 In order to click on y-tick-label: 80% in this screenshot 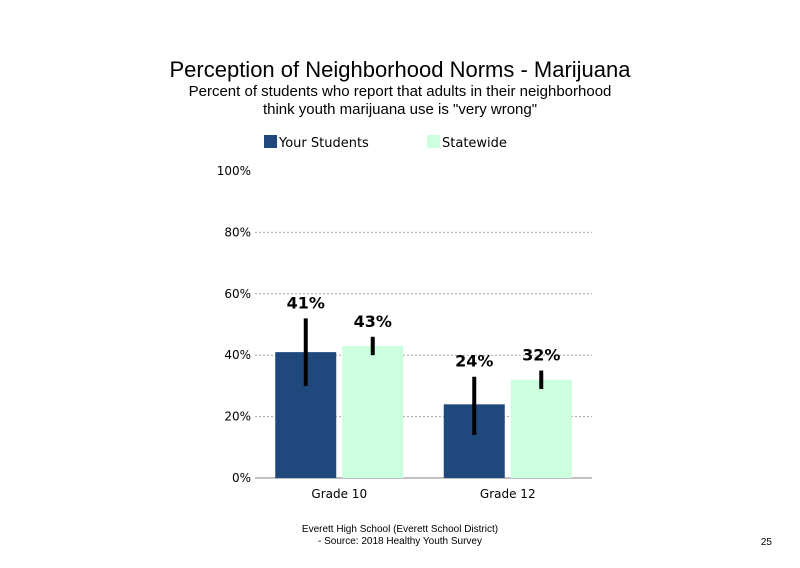, I will do `click(237, 232)`.